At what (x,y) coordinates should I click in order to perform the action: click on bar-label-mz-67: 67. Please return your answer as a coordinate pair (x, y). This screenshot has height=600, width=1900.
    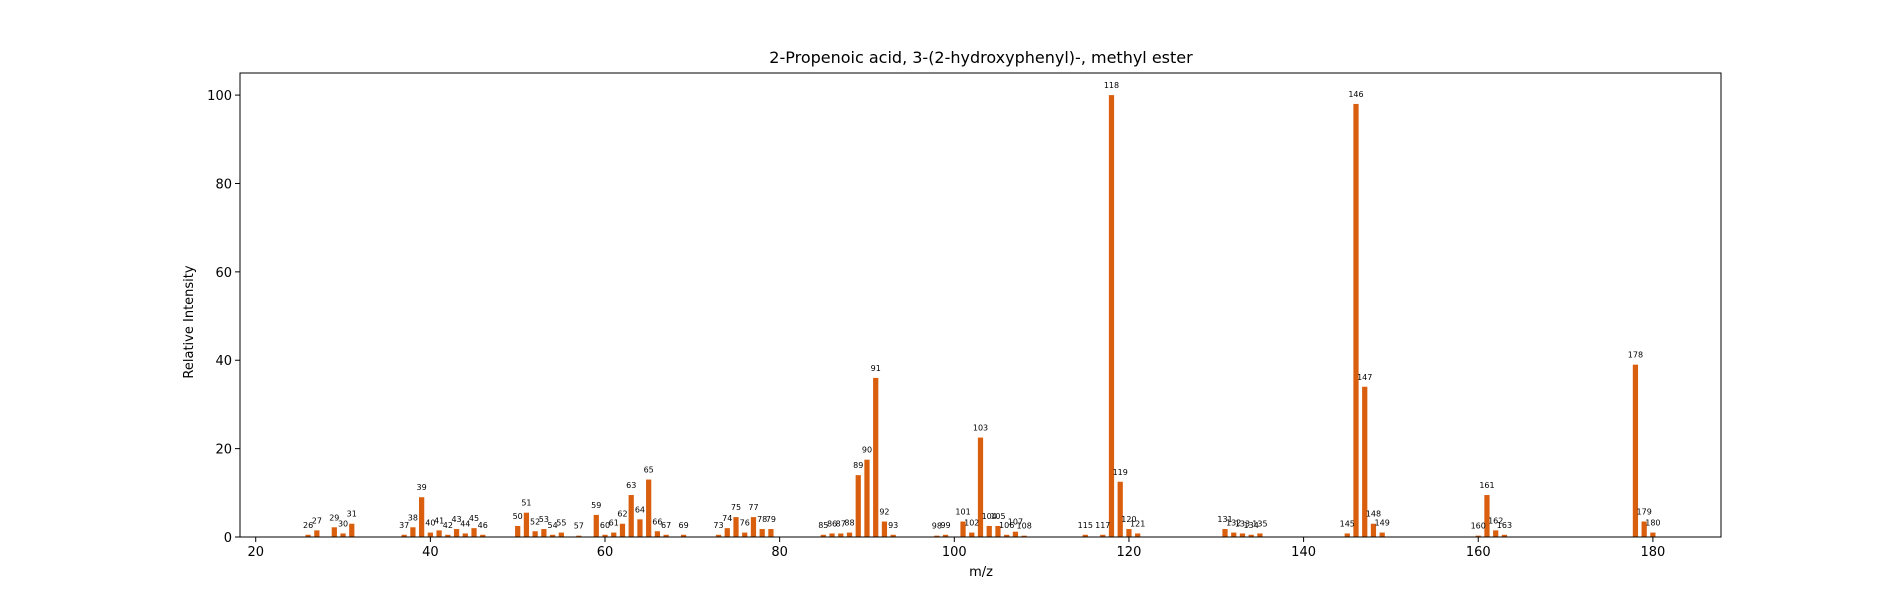
    Looking at the image, I should click on (666, 525).